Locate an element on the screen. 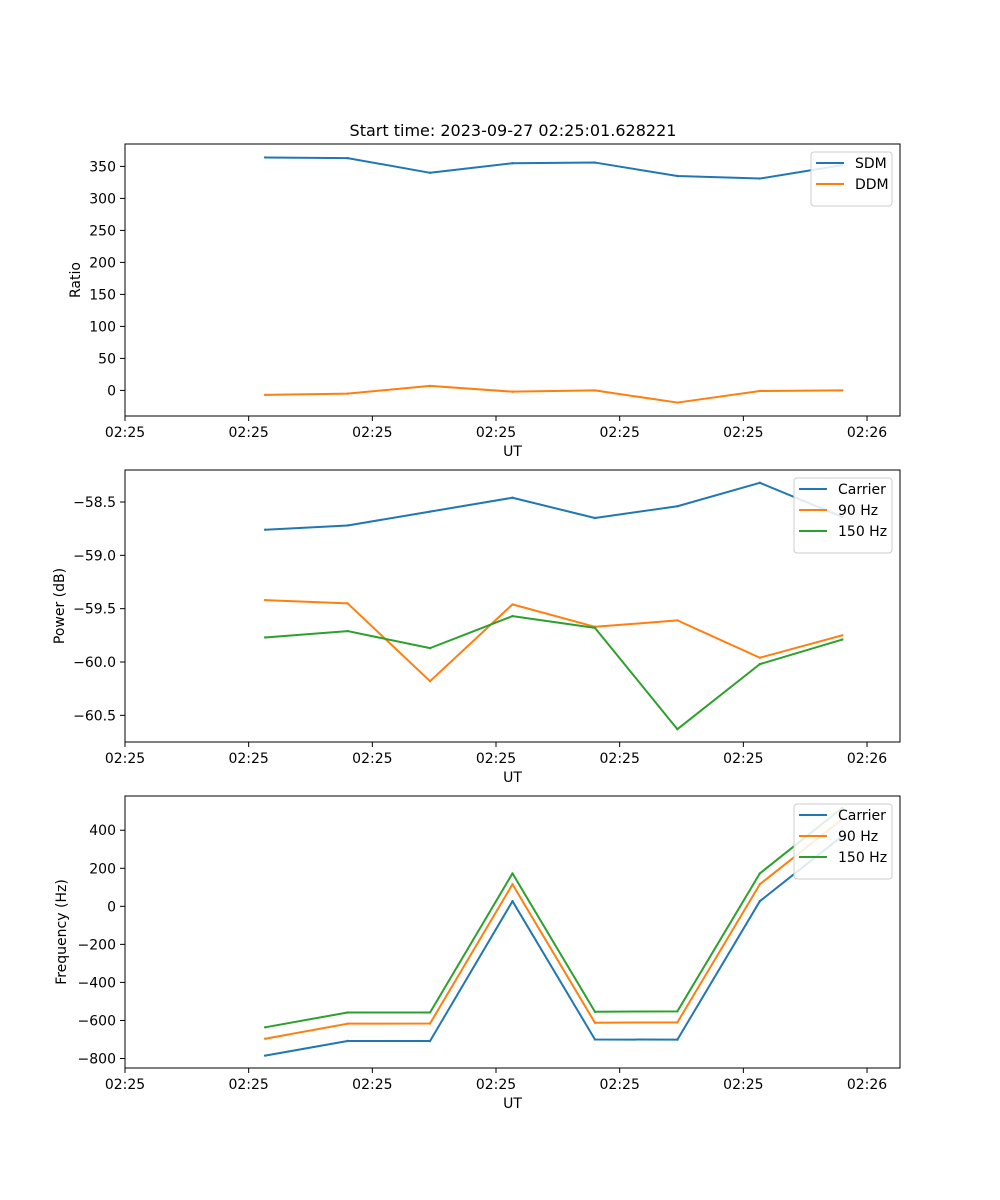 The image size is (1000, 1200). y-tick-label: −800 is located at coordinates (97, 1059).